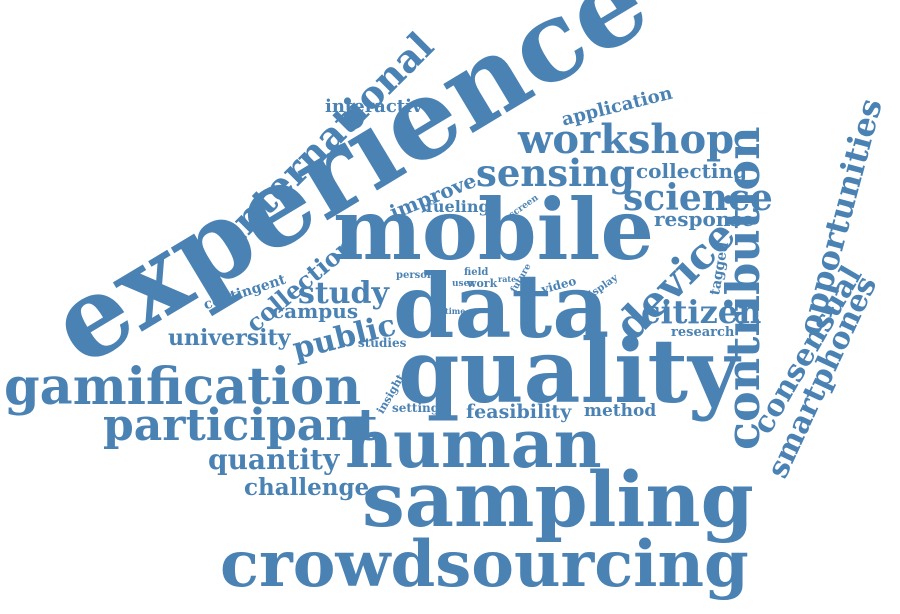 This screenshot has height=614, width=900. Describe the element at coordinates (704, 219) in the screenshot. I see `word-response: response` at that location.